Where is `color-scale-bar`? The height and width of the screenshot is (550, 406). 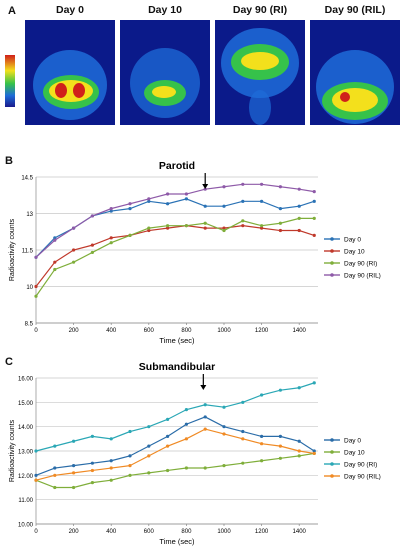
color-scale-bar is located at coordinates (10, 81).